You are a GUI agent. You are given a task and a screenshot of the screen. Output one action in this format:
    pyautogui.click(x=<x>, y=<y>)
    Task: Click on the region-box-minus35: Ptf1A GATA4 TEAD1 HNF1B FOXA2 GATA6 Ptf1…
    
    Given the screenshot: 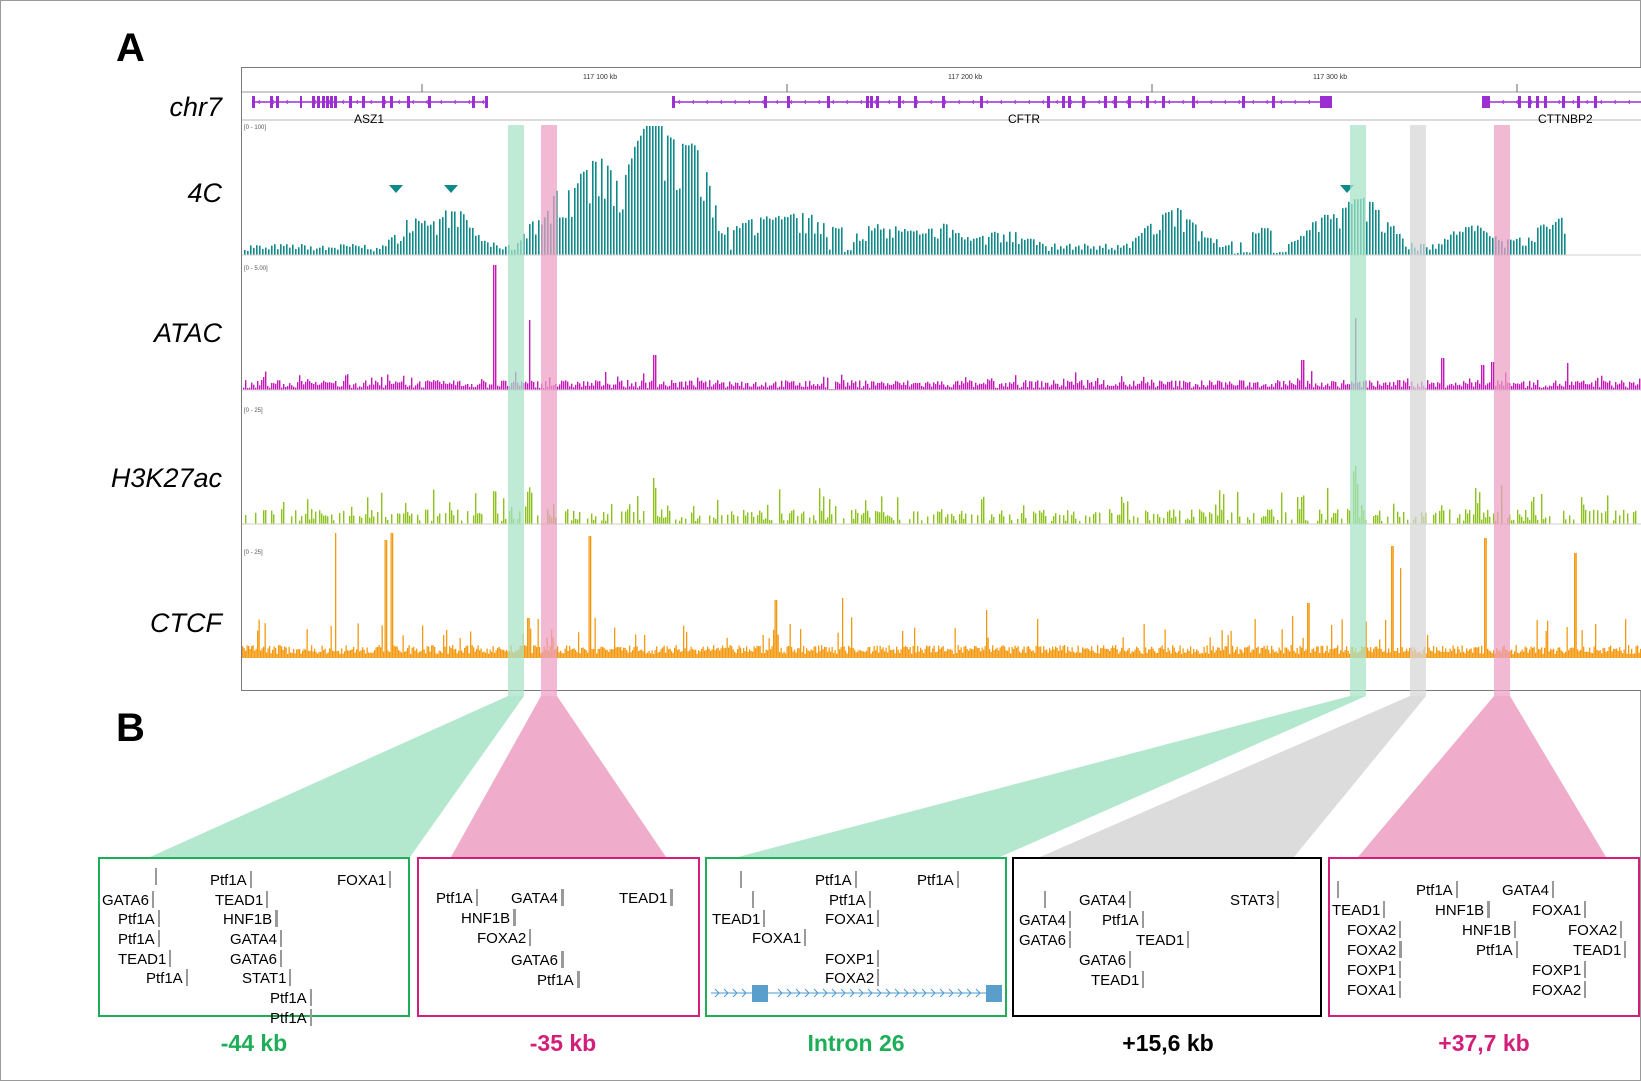 What is the action you would take?
    pyautogui.click(x=558, y=937)
    